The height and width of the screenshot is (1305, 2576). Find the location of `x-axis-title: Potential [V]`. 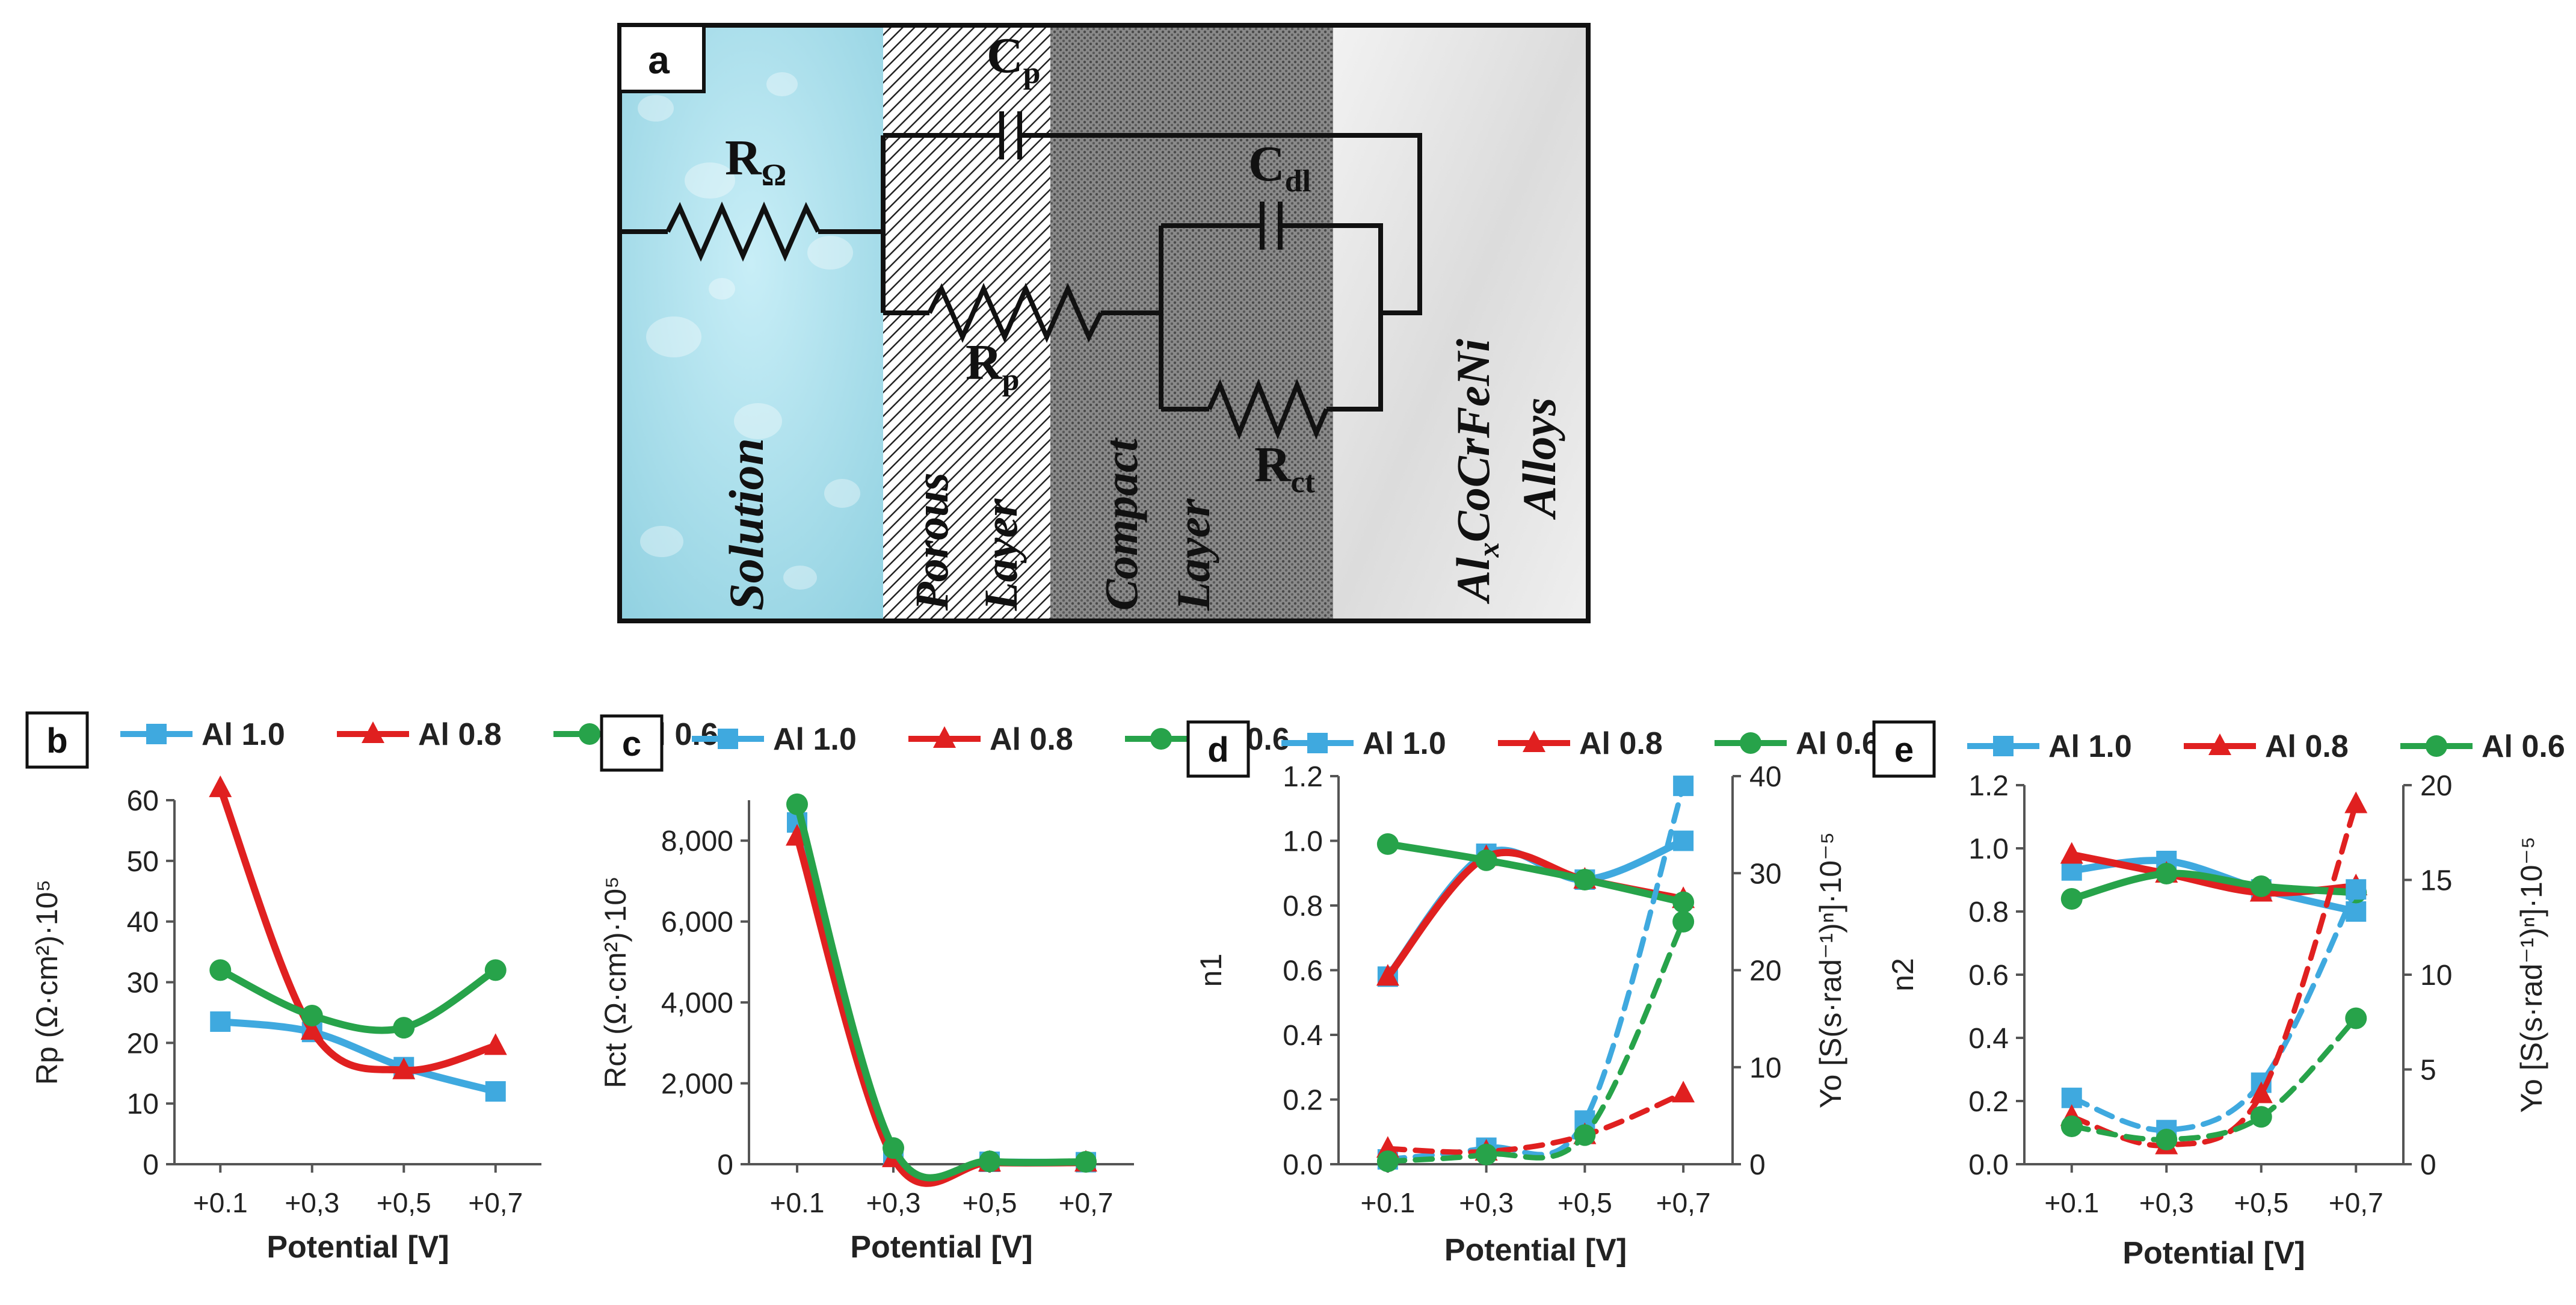

x-axis-title: Potential [V] is located at coordinates (941, 1247).